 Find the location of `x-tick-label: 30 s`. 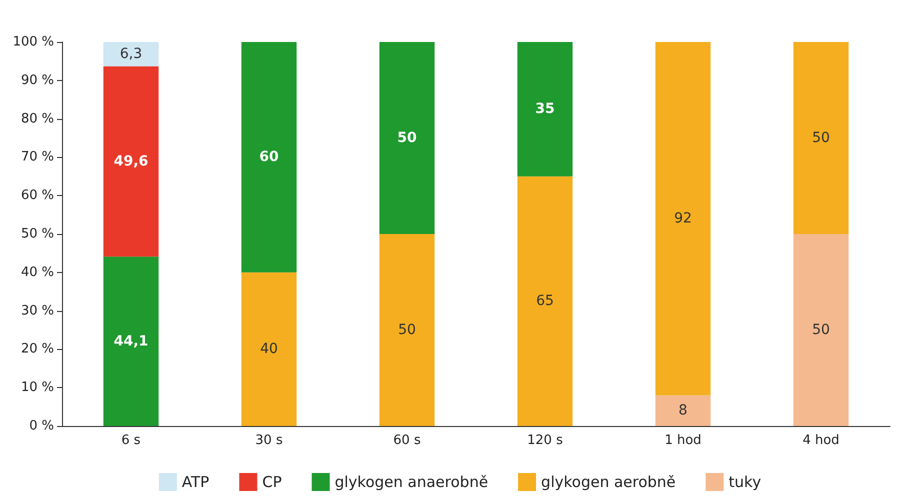

x-tick-label: 30 s is located at coordinates (269, 440).